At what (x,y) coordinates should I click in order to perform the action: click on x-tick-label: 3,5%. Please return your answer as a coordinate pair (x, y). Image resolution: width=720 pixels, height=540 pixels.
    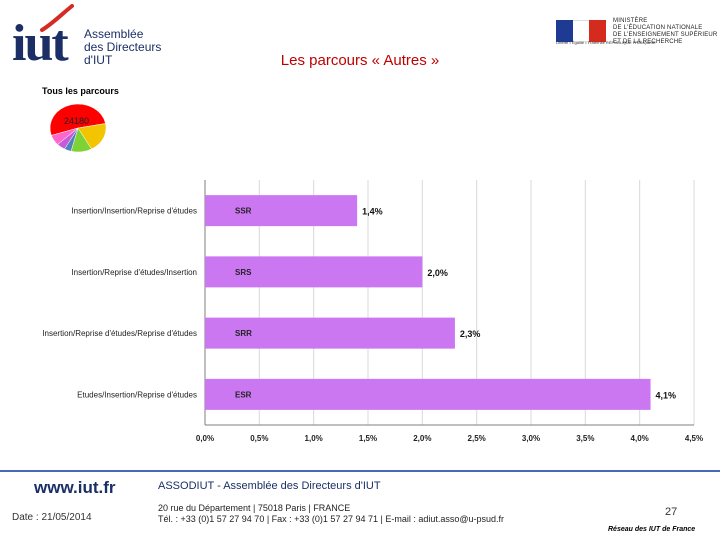
    Looking at the image, I should click on (585, 438).